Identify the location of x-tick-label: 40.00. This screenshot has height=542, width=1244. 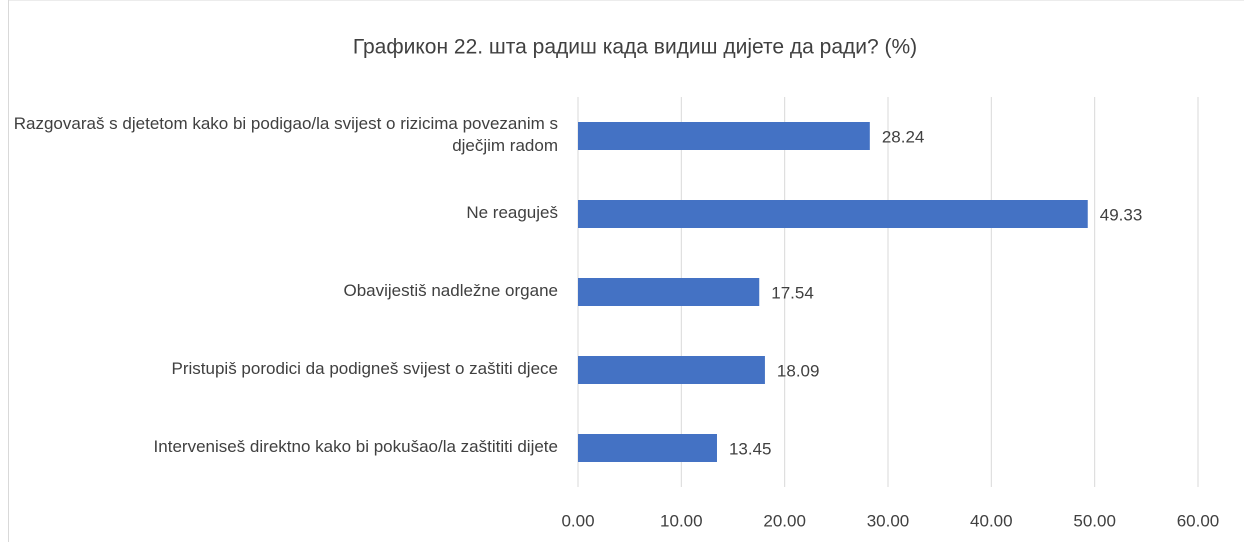
(991, 520).